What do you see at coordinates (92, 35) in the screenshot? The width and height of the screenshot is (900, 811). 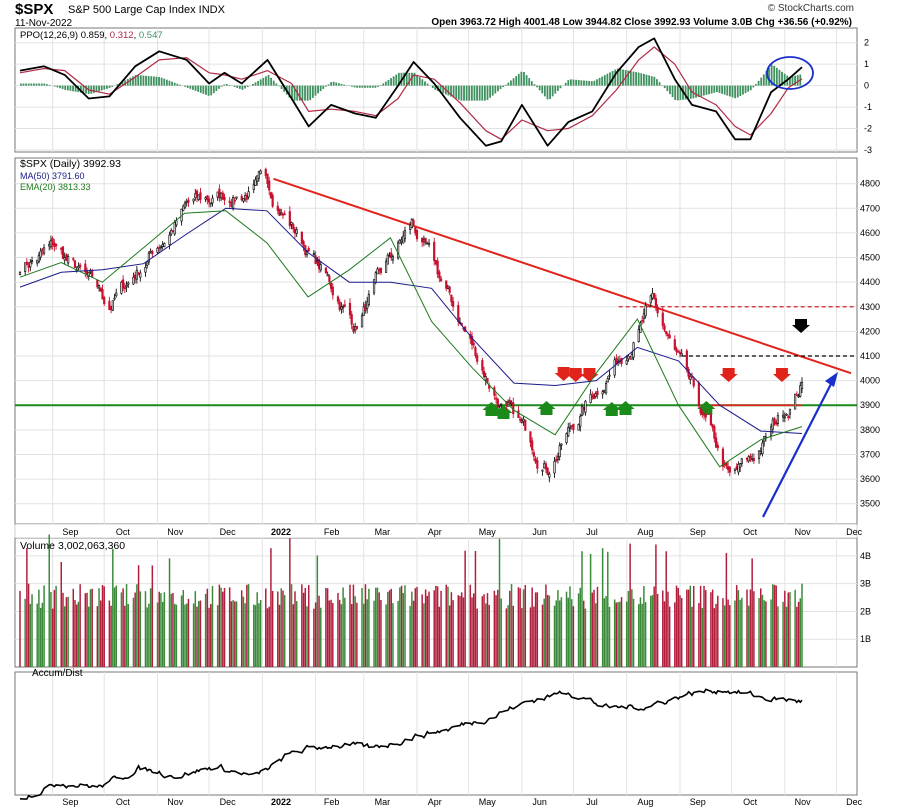 I see `ppo-legend-value: 0.859` at bounding box center [92, 35].